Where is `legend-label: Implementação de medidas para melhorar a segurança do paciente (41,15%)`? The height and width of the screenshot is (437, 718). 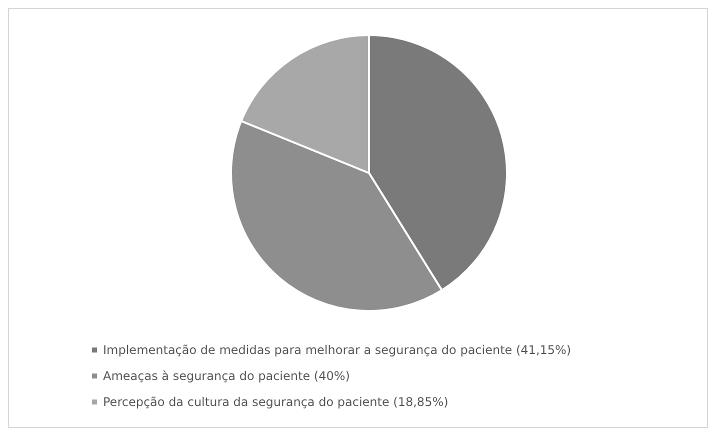
legend-label: Implementação de medidas para melhorar a segurança do paciente (41,15%) is located at coordinates (337, 350).